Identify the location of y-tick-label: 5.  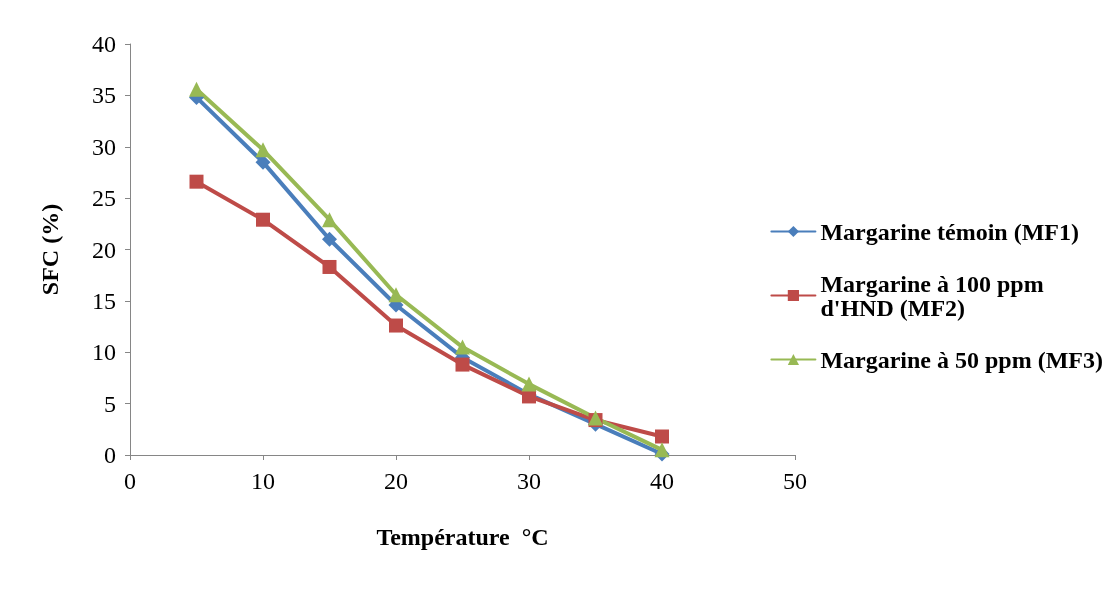
(110, 403).